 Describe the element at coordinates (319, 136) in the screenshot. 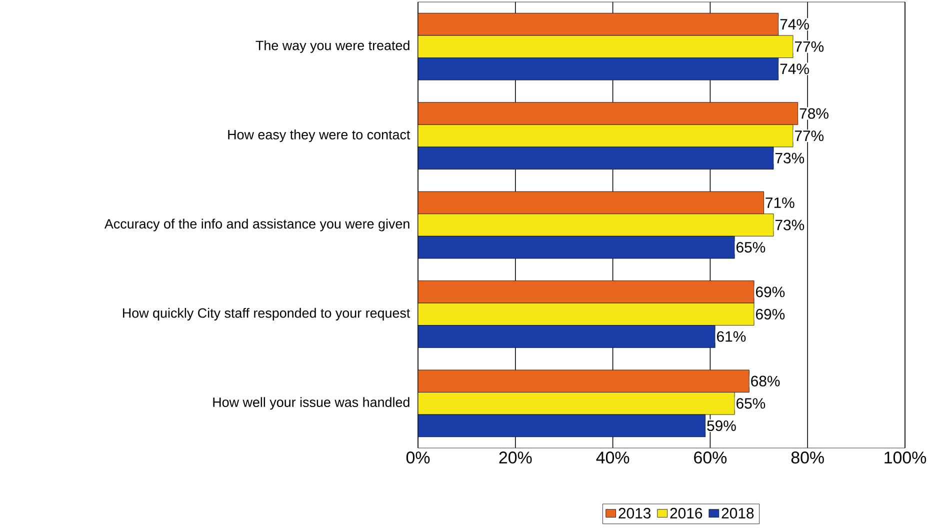

I see `y-tick-label: How easy they were to contact` at that location.